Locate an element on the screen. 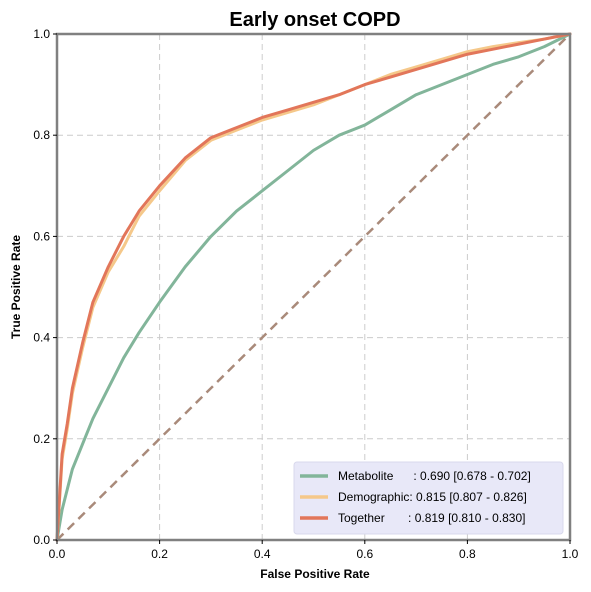 Image resolution: width=591 pixels, height=592 pixels. y-tick-label: 1.0 is located at coordinates (41, 34).